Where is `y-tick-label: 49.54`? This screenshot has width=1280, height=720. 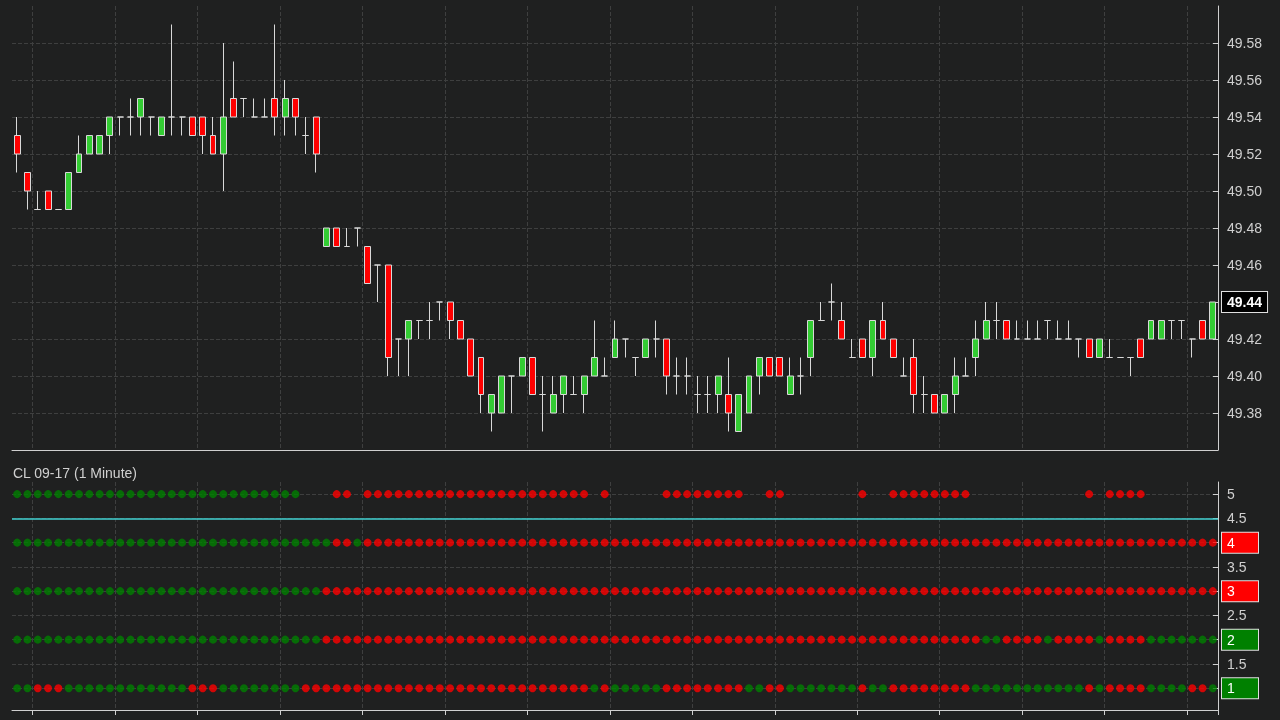 y-tick-label: 49.54 is located at coordinates (1245, 117).